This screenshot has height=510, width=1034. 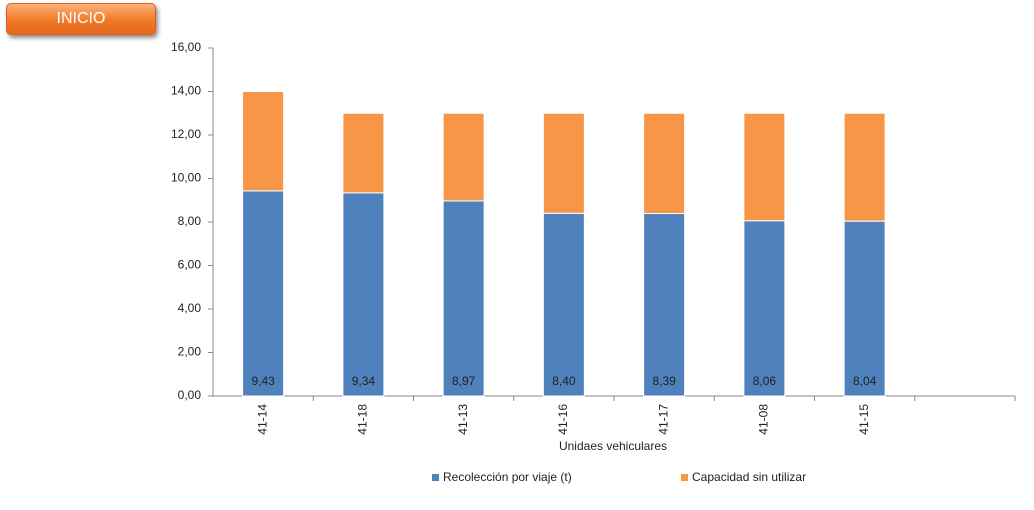 I want to click on value-label: 8,40, so click(x=564, y=381).